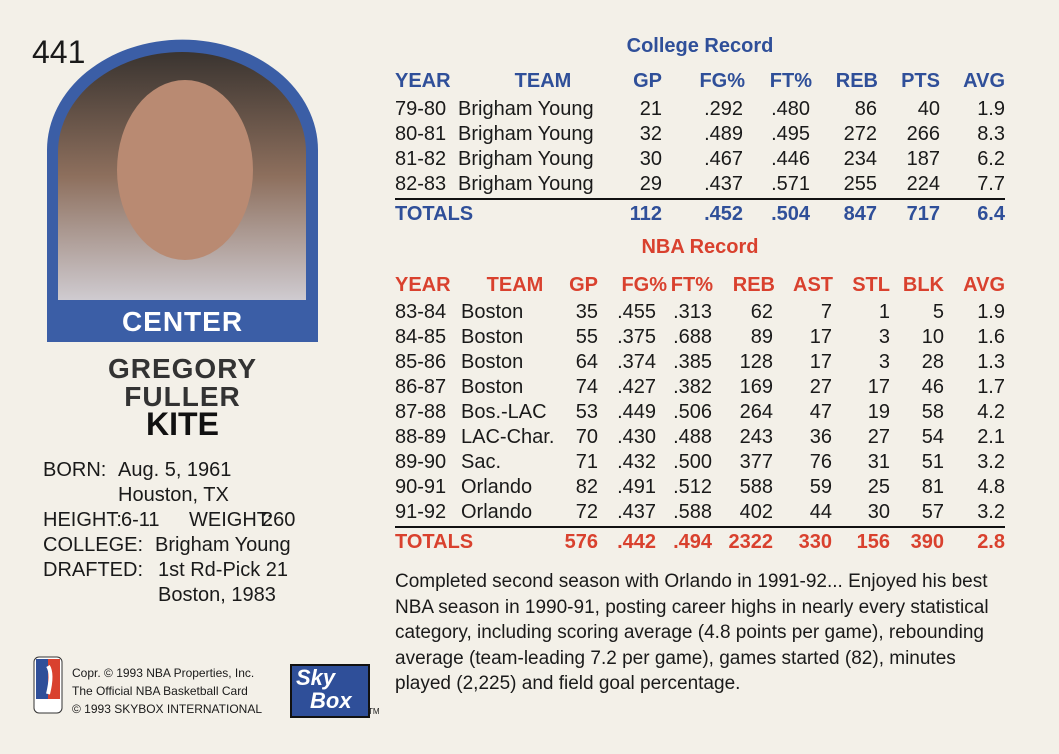 This screenshot has width=1059, height=754. I want to click on column-header: TEAM, so click(515, 285).